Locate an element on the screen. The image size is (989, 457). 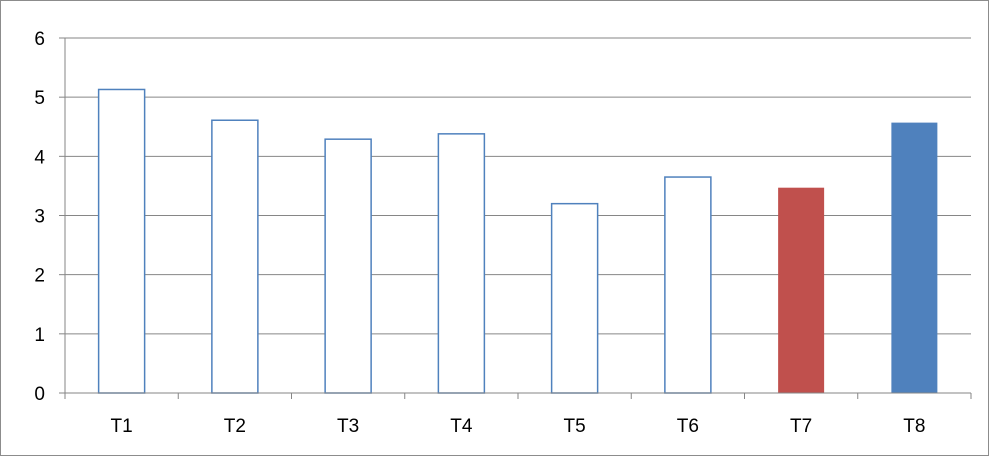
y-tick-label: 6 is located at coordinates (39, 39).